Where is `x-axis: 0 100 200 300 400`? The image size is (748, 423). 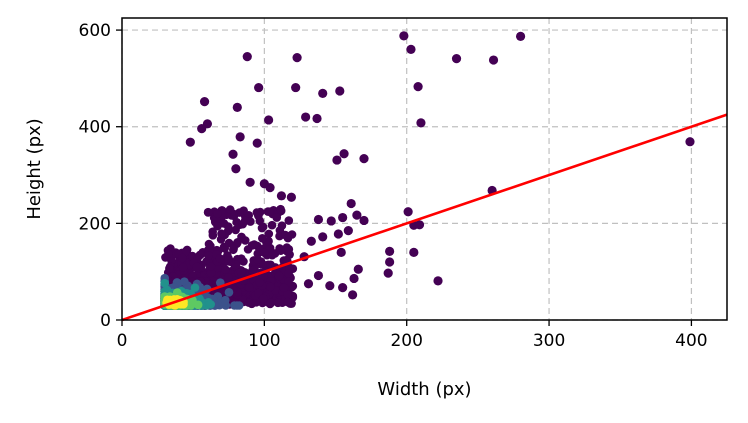 x-axis: 0 100 200 300 400 is located at coordinates (412, 335).